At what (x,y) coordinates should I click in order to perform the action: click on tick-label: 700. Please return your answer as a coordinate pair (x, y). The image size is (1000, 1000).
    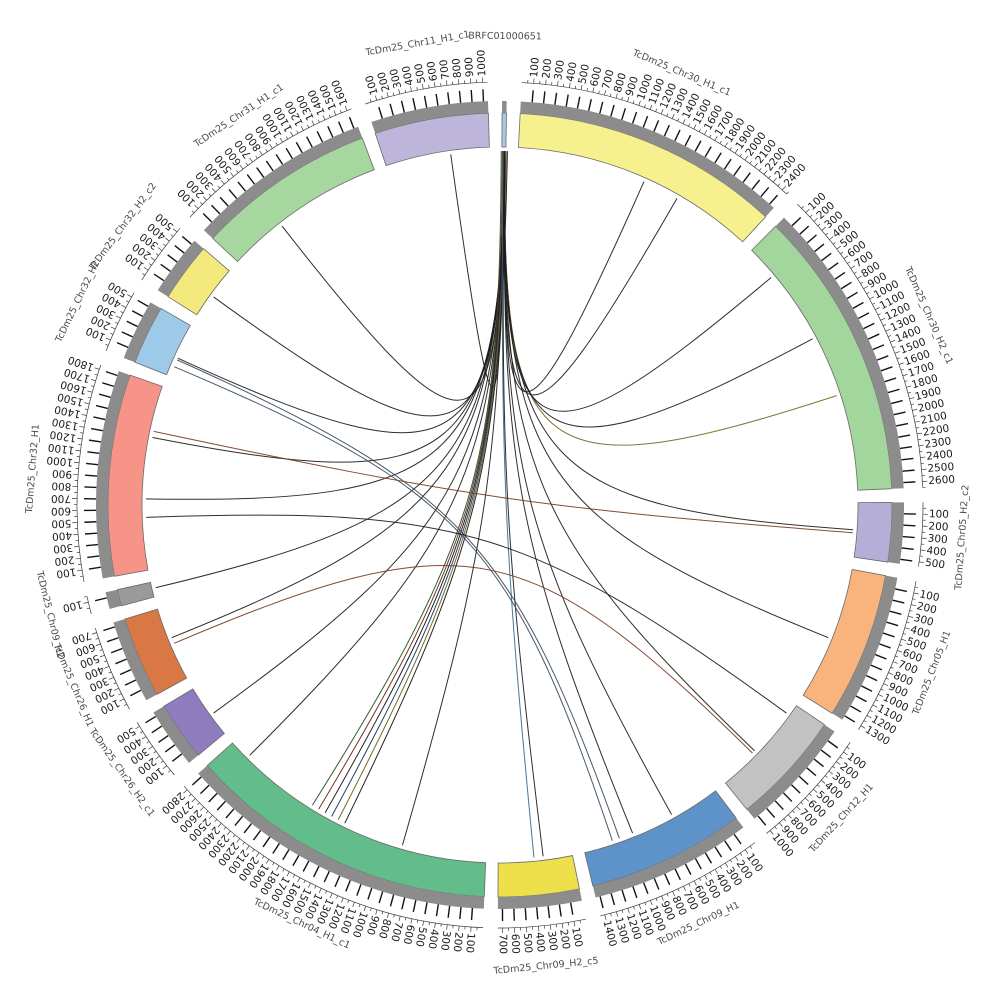
    Looking at the image, I should click on (503, 944).